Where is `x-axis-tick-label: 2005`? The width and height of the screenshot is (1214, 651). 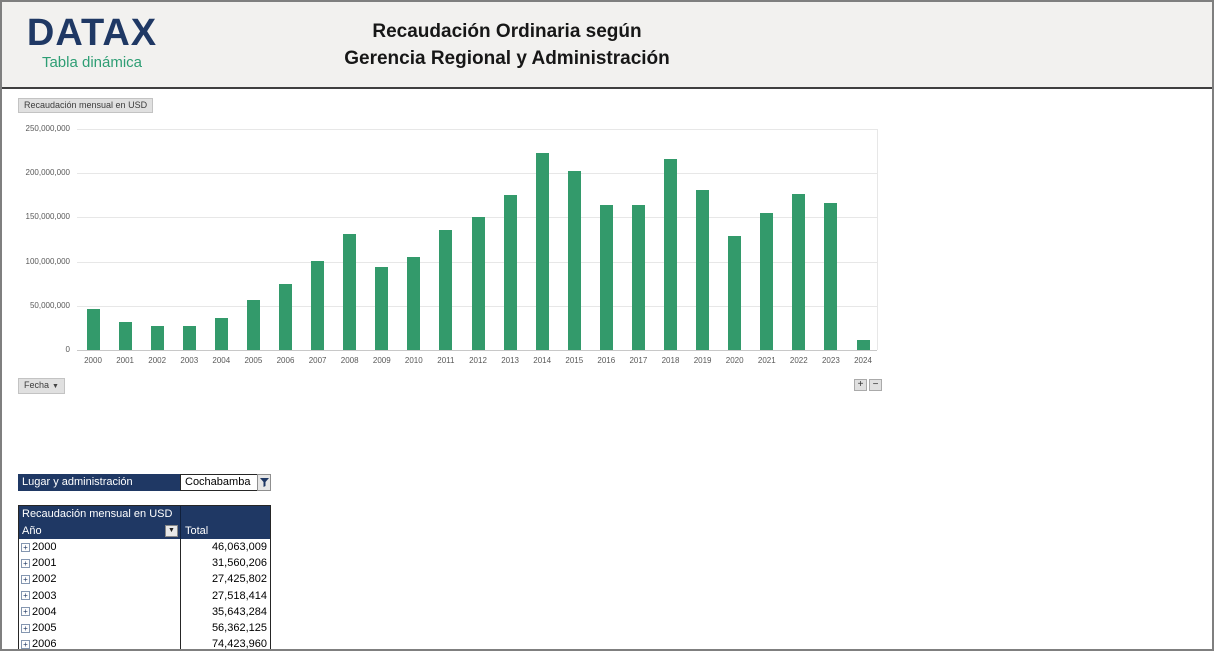 x-axis-tick-label: 2005 is located at coordinates (253, 360).